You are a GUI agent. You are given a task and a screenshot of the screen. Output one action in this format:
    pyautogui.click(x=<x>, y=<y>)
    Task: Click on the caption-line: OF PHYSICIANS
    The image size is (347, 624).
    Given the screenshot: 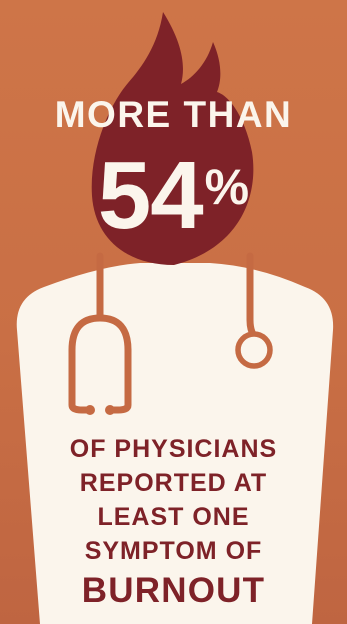 What is the action you would take?
    pyautogui.click(x=173, y=449)
    